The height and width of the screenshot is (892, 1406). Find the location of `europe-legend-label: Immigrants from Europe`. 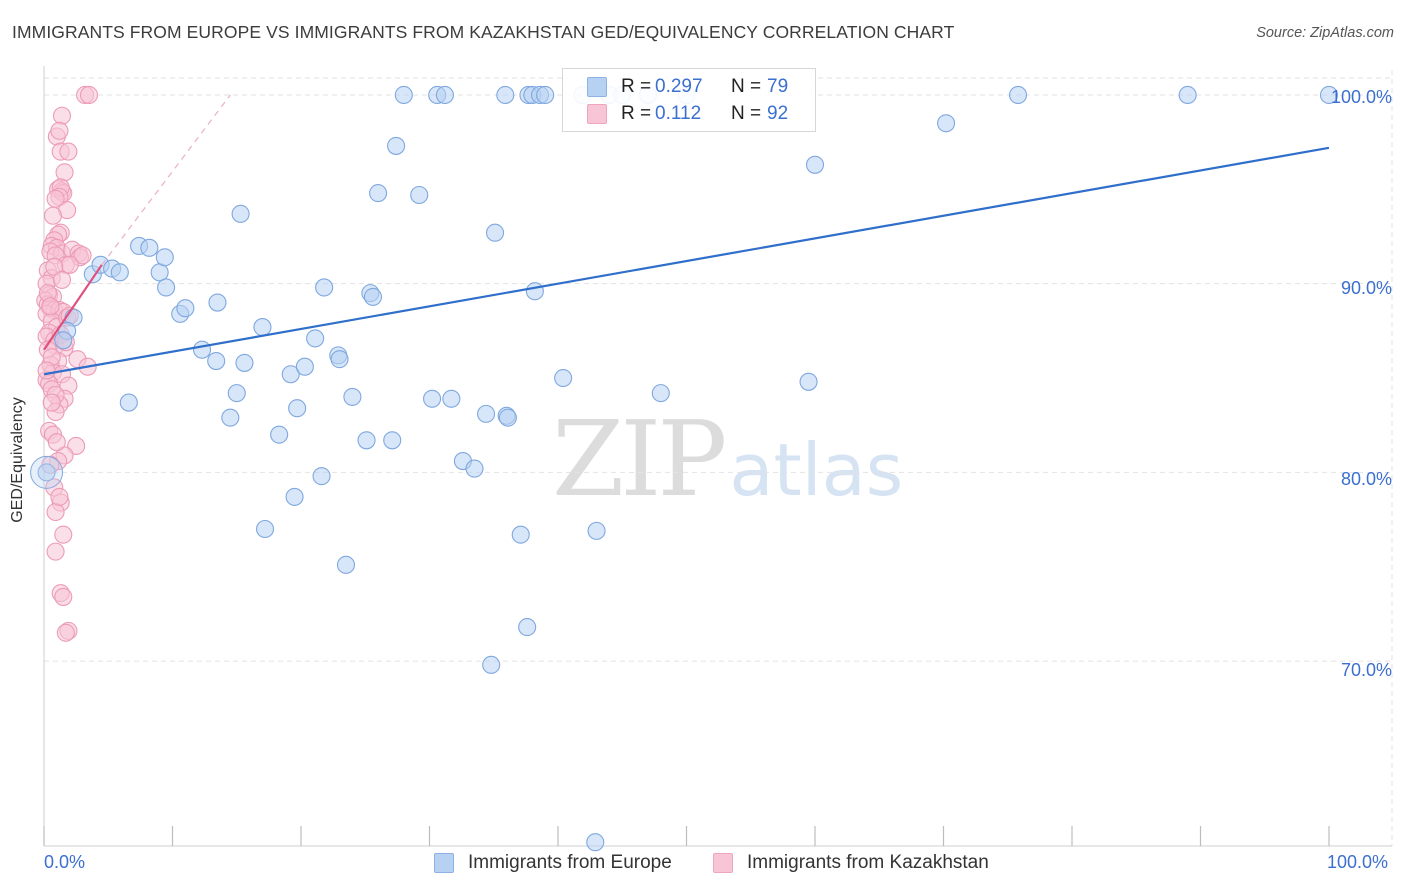

europe-legend-label: Immigrants from Europe is located at coordinates (570, 862).